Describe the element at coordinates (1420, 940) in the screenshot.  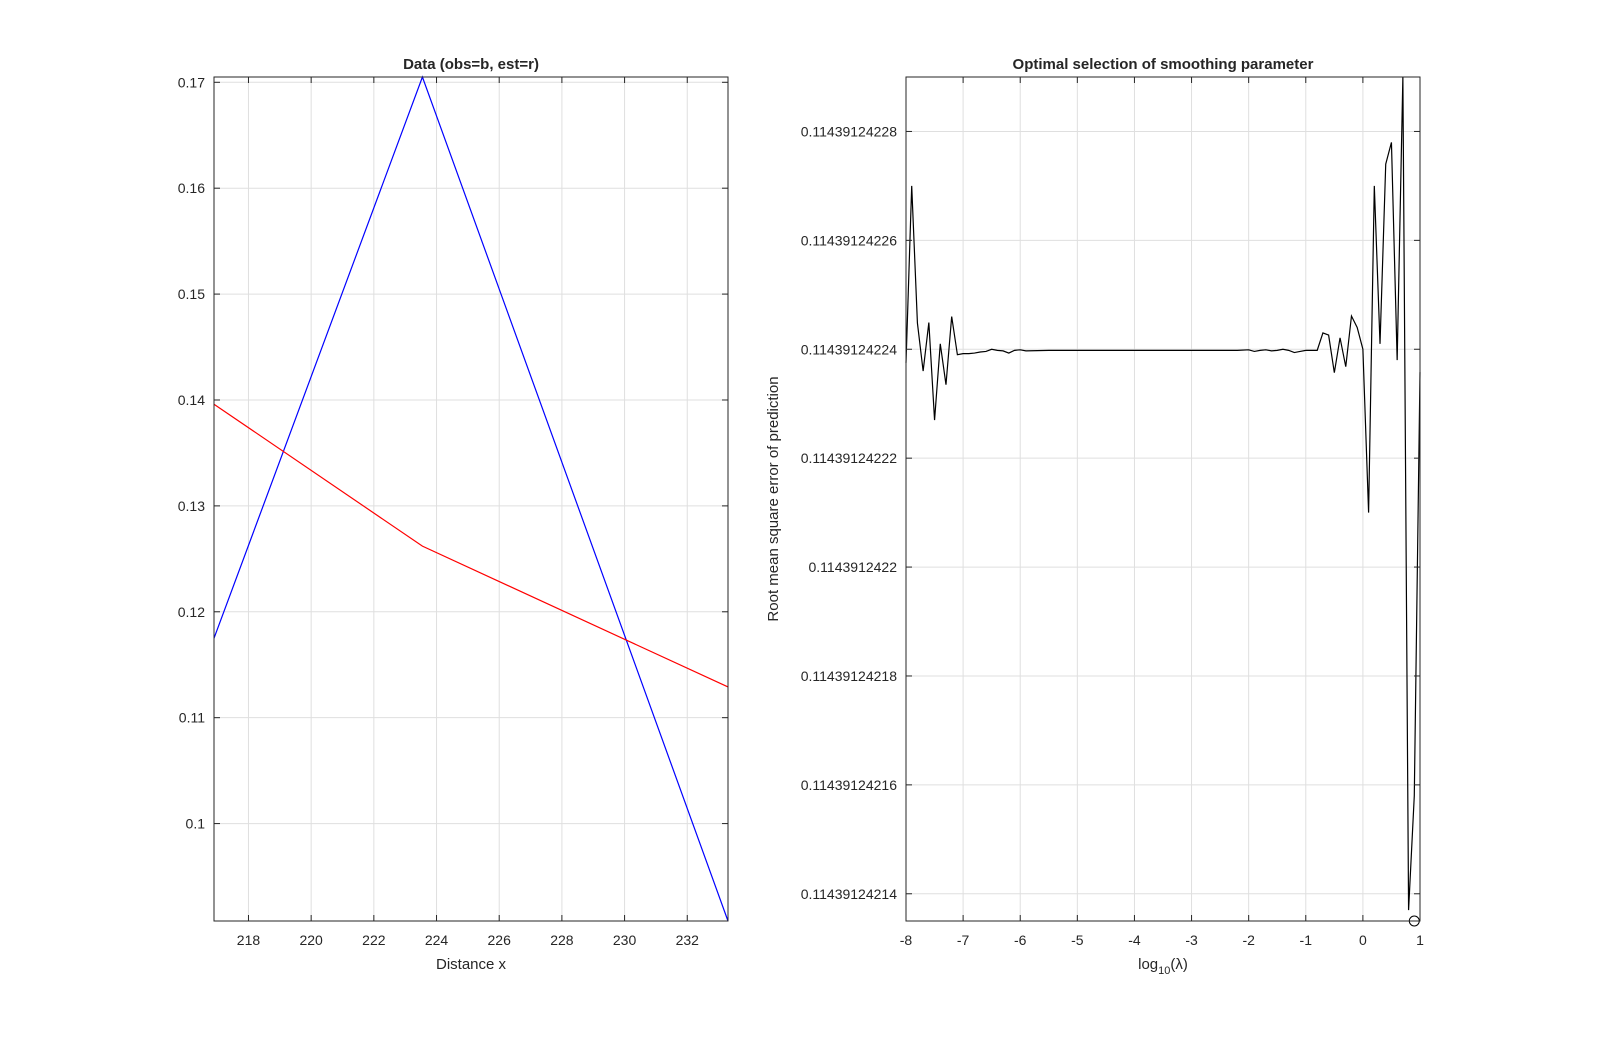
I see `x-tick-label: 1` at that location.